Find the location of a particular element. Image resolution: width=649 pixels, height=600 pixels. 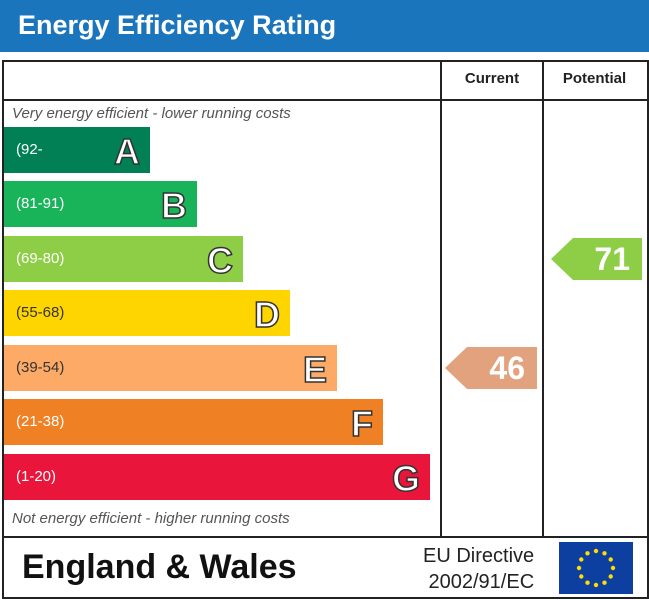

band-b: (81-91) B is located at coordinates (100, 204).